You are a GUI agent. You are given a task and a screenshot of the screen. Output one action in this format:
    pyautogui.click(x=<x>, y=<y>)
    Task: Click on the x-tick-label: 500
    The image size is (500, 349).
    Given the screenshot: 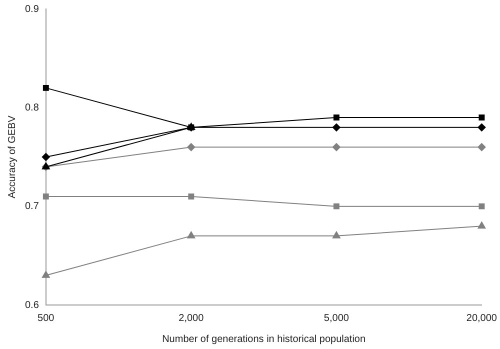 What is the action you would take?
    pyautogui.click(x=46, y=318)
    